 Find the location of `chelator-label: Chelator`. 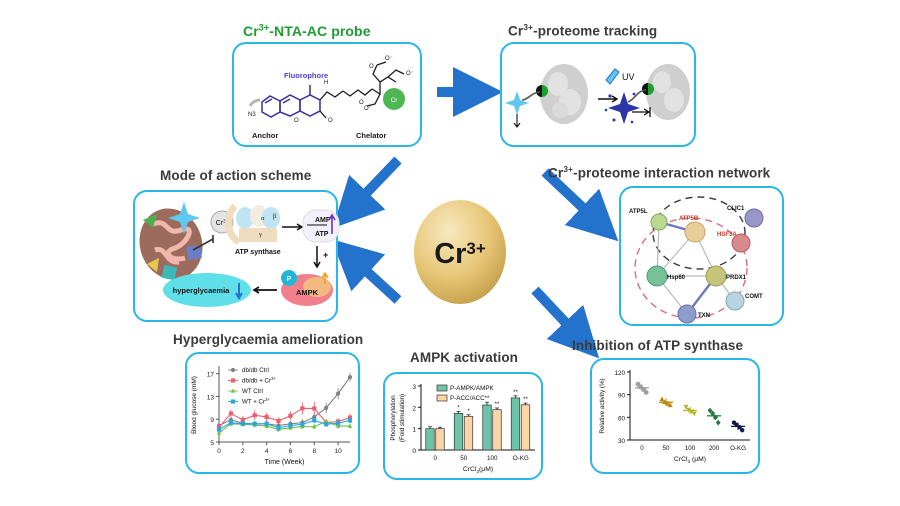

chelator-label: Chelator is located at coordinates (371, 135).